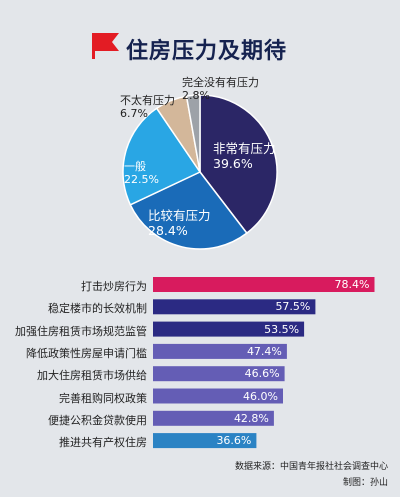  Describe the element at coordinates (147, 100) in the screenshot. I see `pie-slice-name: 不太有压力` at that location.